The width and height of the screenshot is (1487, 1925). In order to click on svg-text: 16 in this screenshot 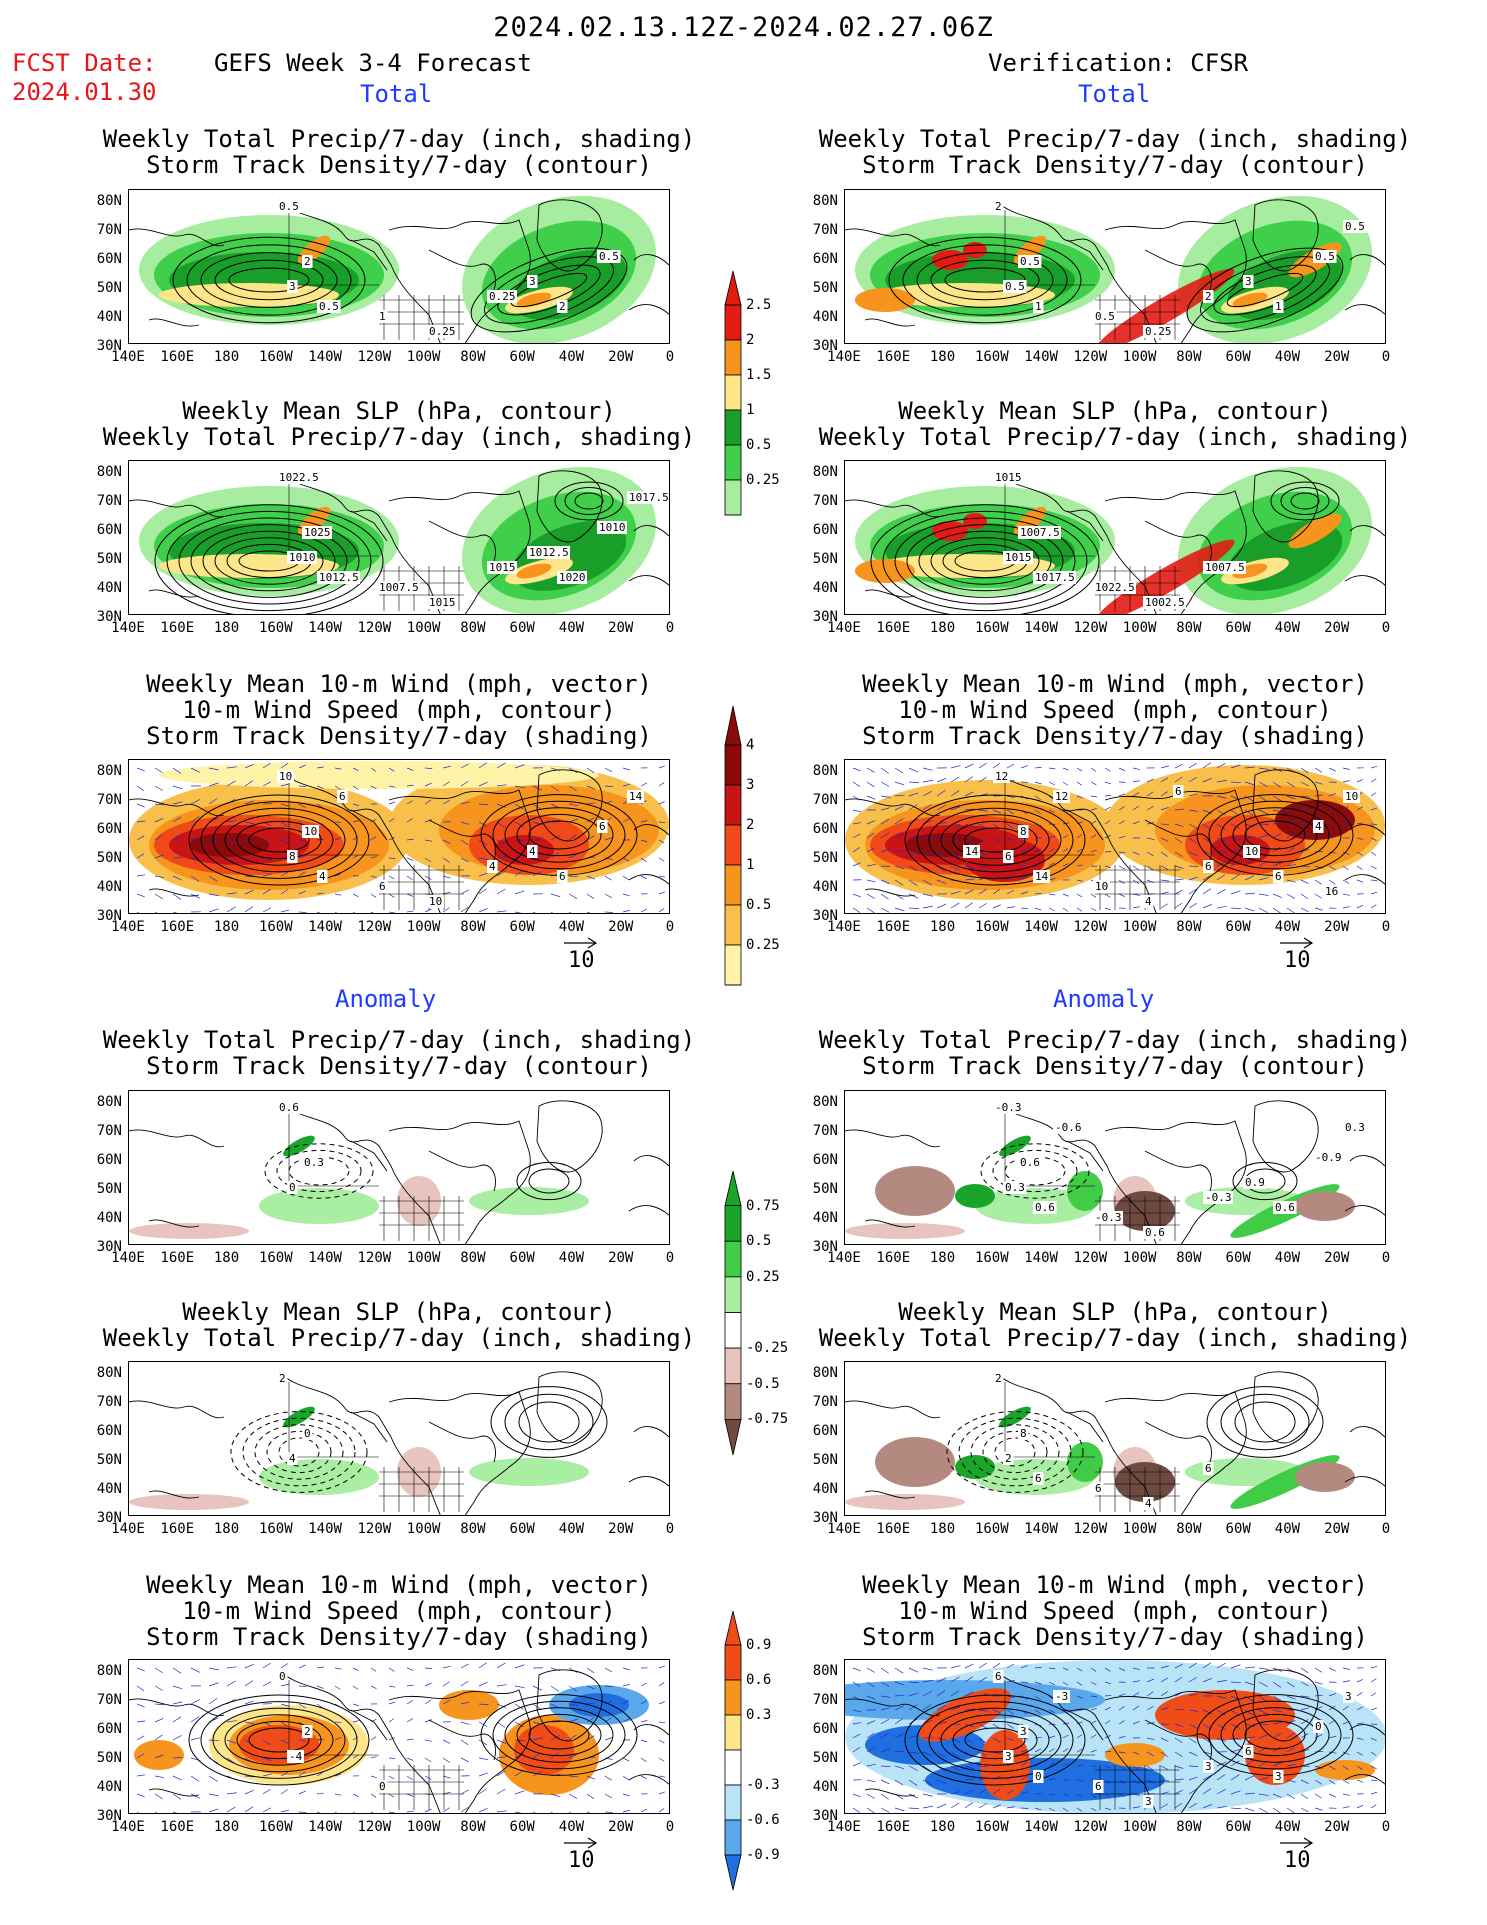, I will do `click(1331, 891)`.